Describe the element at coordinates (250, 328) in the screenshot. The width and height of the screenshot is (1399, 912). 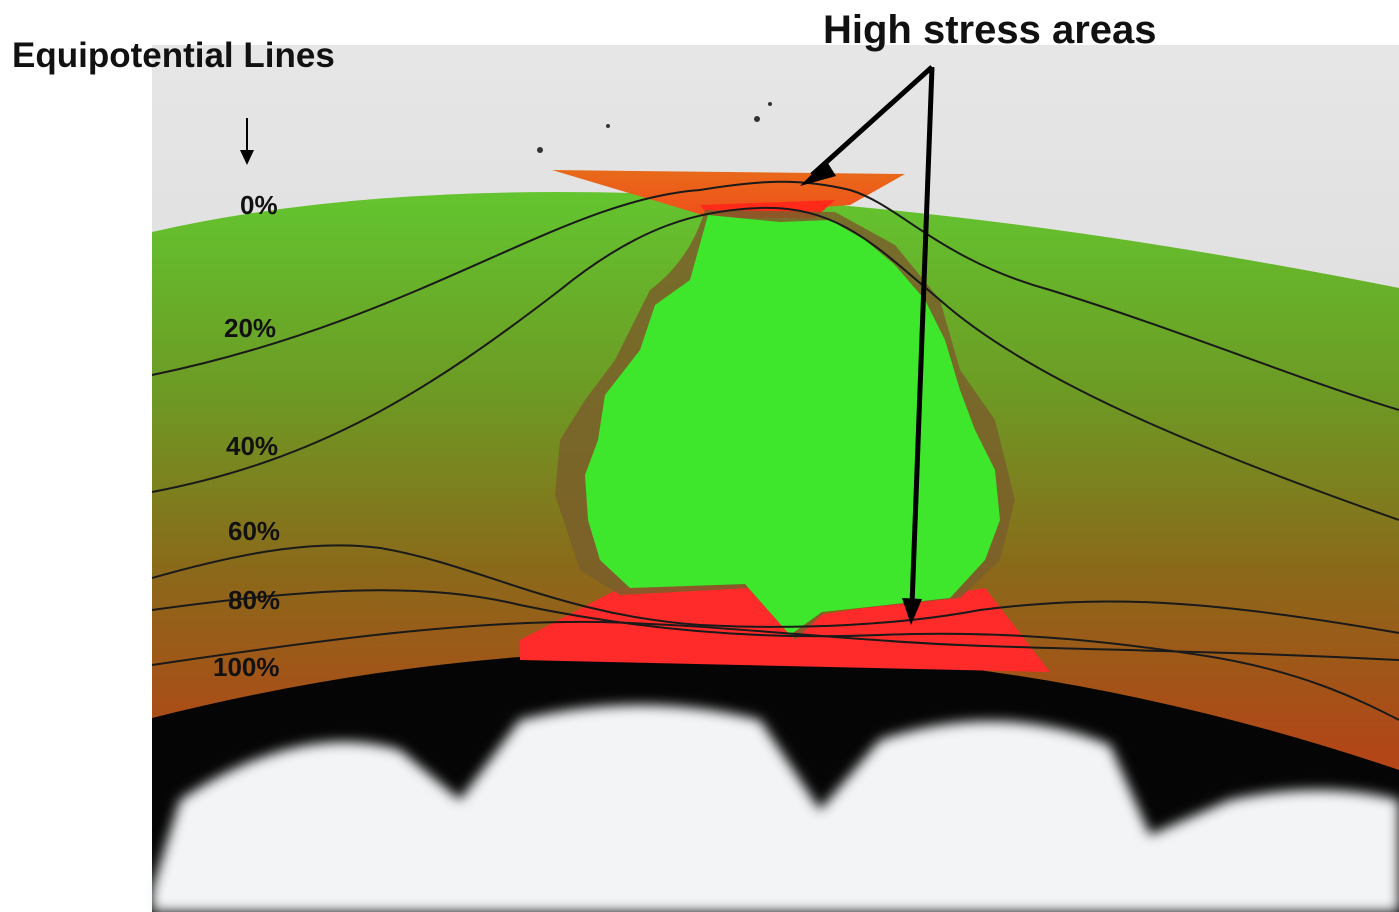
I see `level-label-20: 20%` at that location.